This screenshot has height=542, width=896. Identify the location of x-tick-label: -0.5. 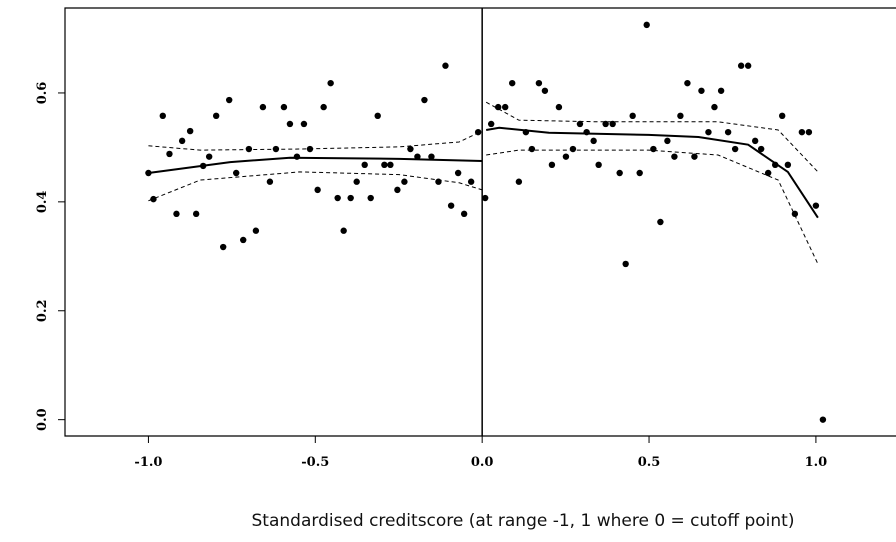
(315, 462).